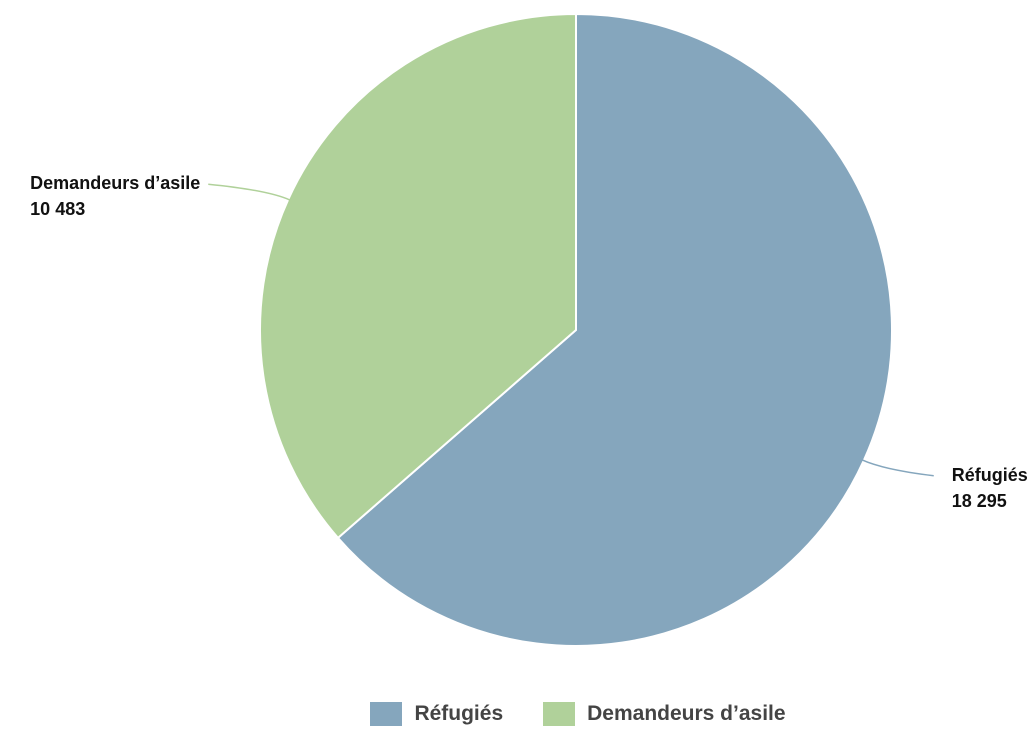 The width and height of the screenshot is (1036, 731). I want to click on legend-label-demandeurs-dasile: Demandeurs d’asile, so click(686, 713).